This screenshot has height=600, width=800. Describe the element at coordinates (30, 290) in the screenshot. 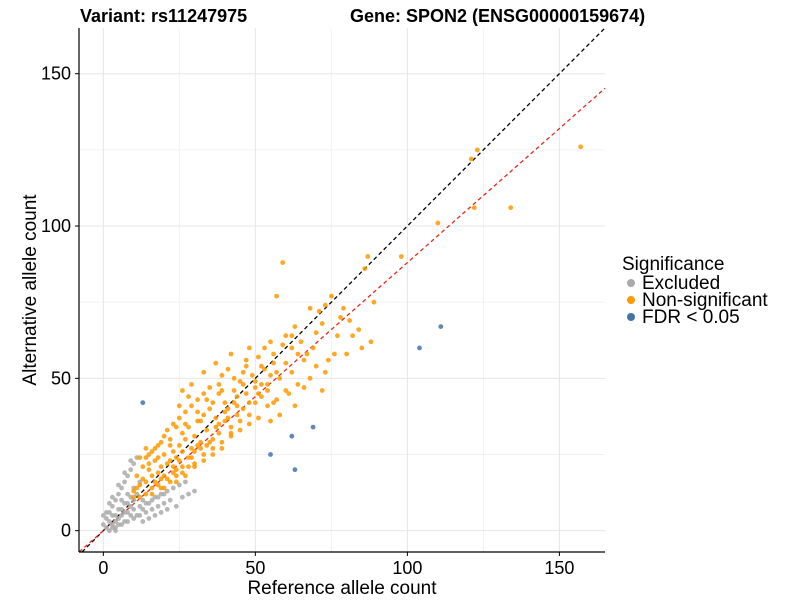

I see `y-axis-title: Alternative allele count` at that location.